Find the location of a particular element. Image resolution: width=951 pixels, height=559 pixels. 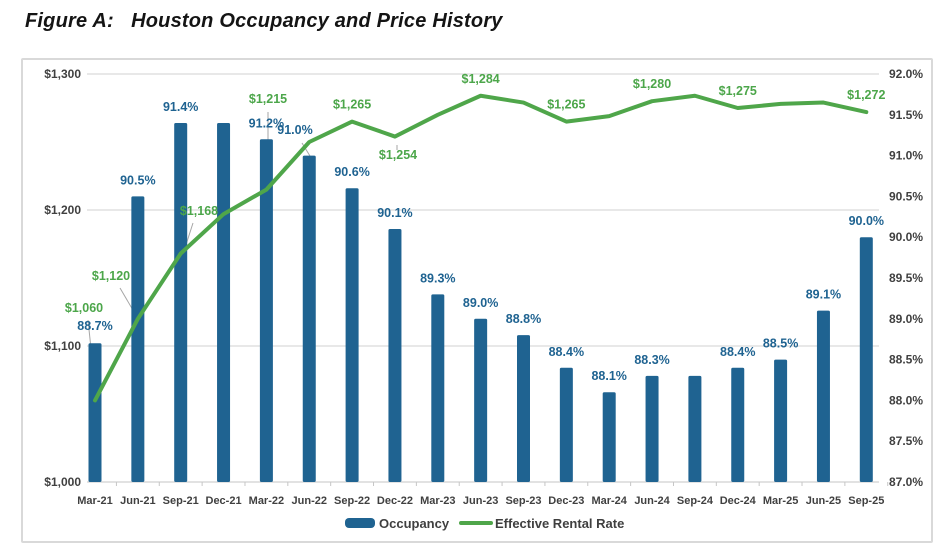

line-label-Sep-21: $1,168 is located at coordinates (199, 211).